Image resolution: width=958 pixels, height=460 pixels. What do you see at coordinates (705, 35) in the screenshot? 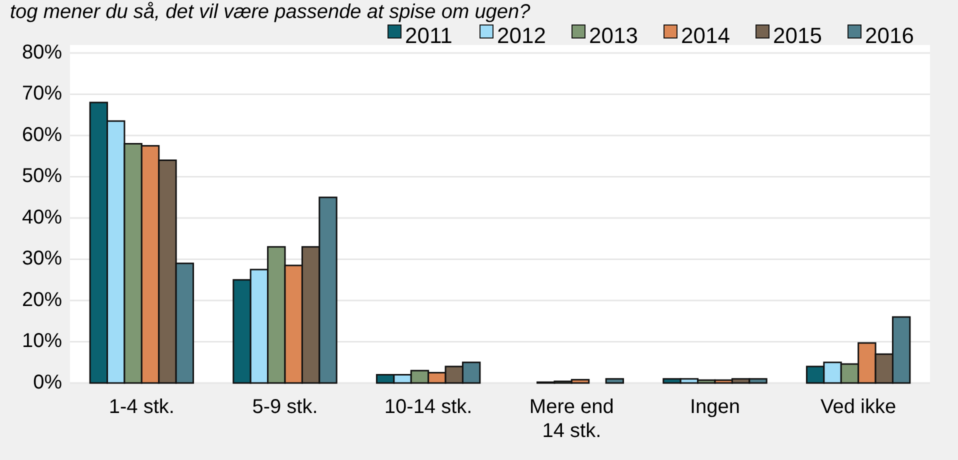
I see `legend-label: 2014` at bounding box center [705, 35].